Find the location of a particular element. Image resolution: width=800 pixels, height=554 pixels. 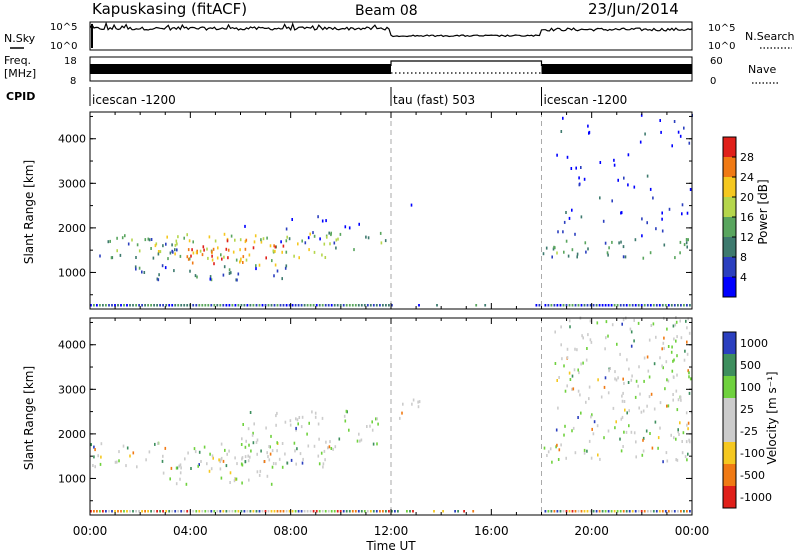

x-tick-label: 20:00 is located at coordinates (591, 531).